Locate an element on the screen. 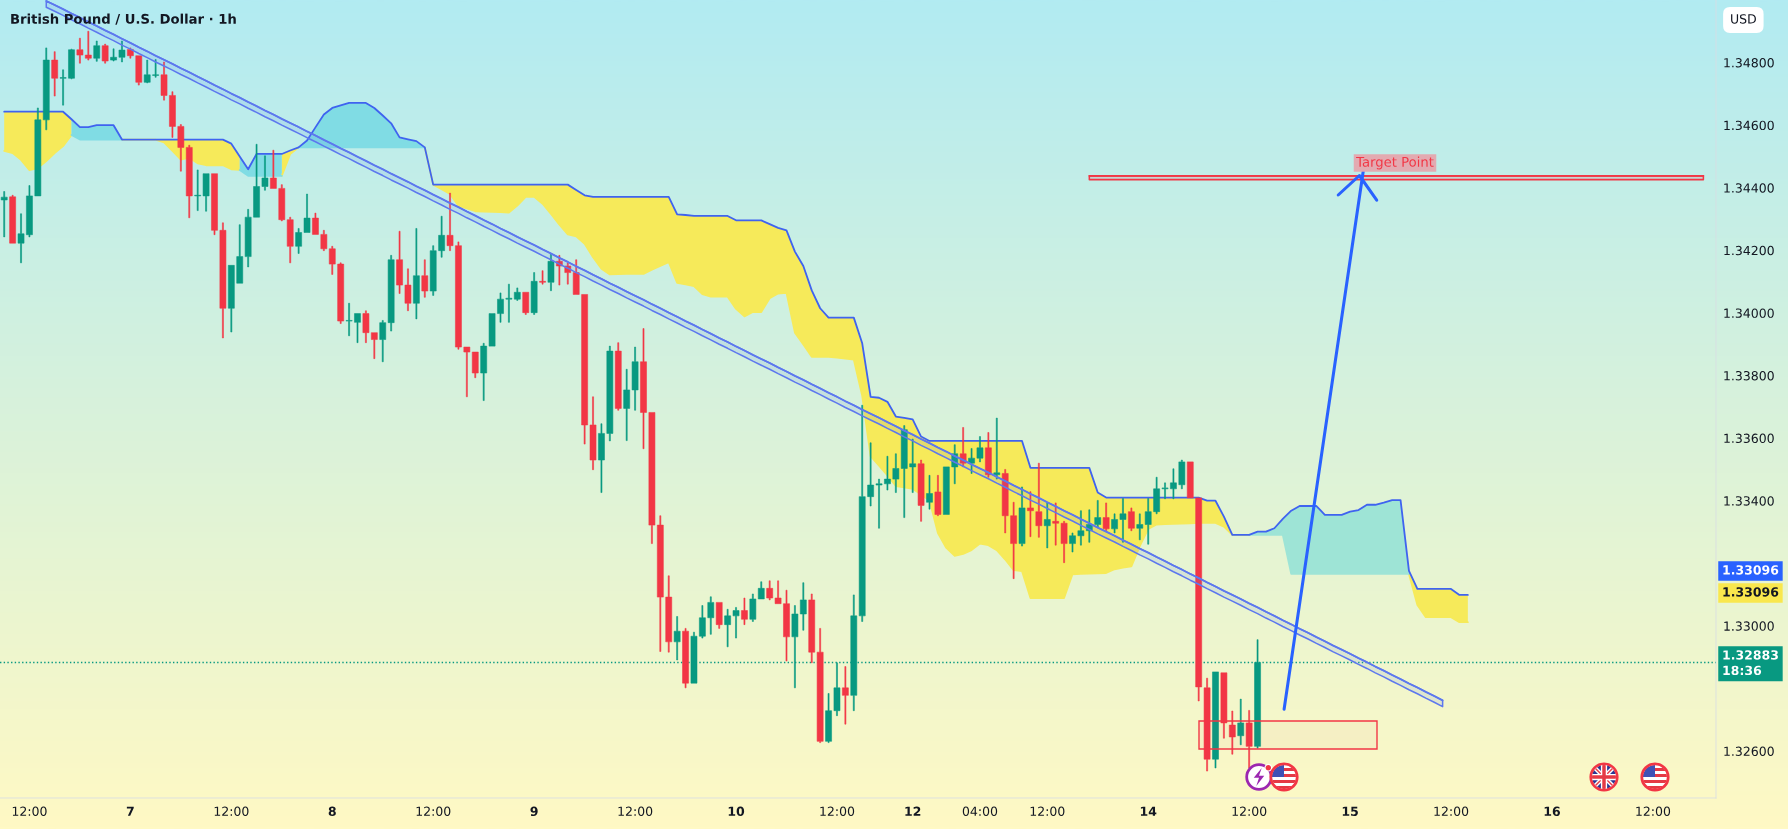  y-tick-label: 1.34200 is located at coordinates (1749, 250).